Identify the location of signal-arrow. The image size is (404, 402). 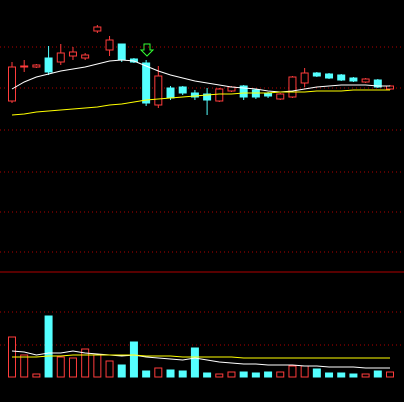
(147, 50).